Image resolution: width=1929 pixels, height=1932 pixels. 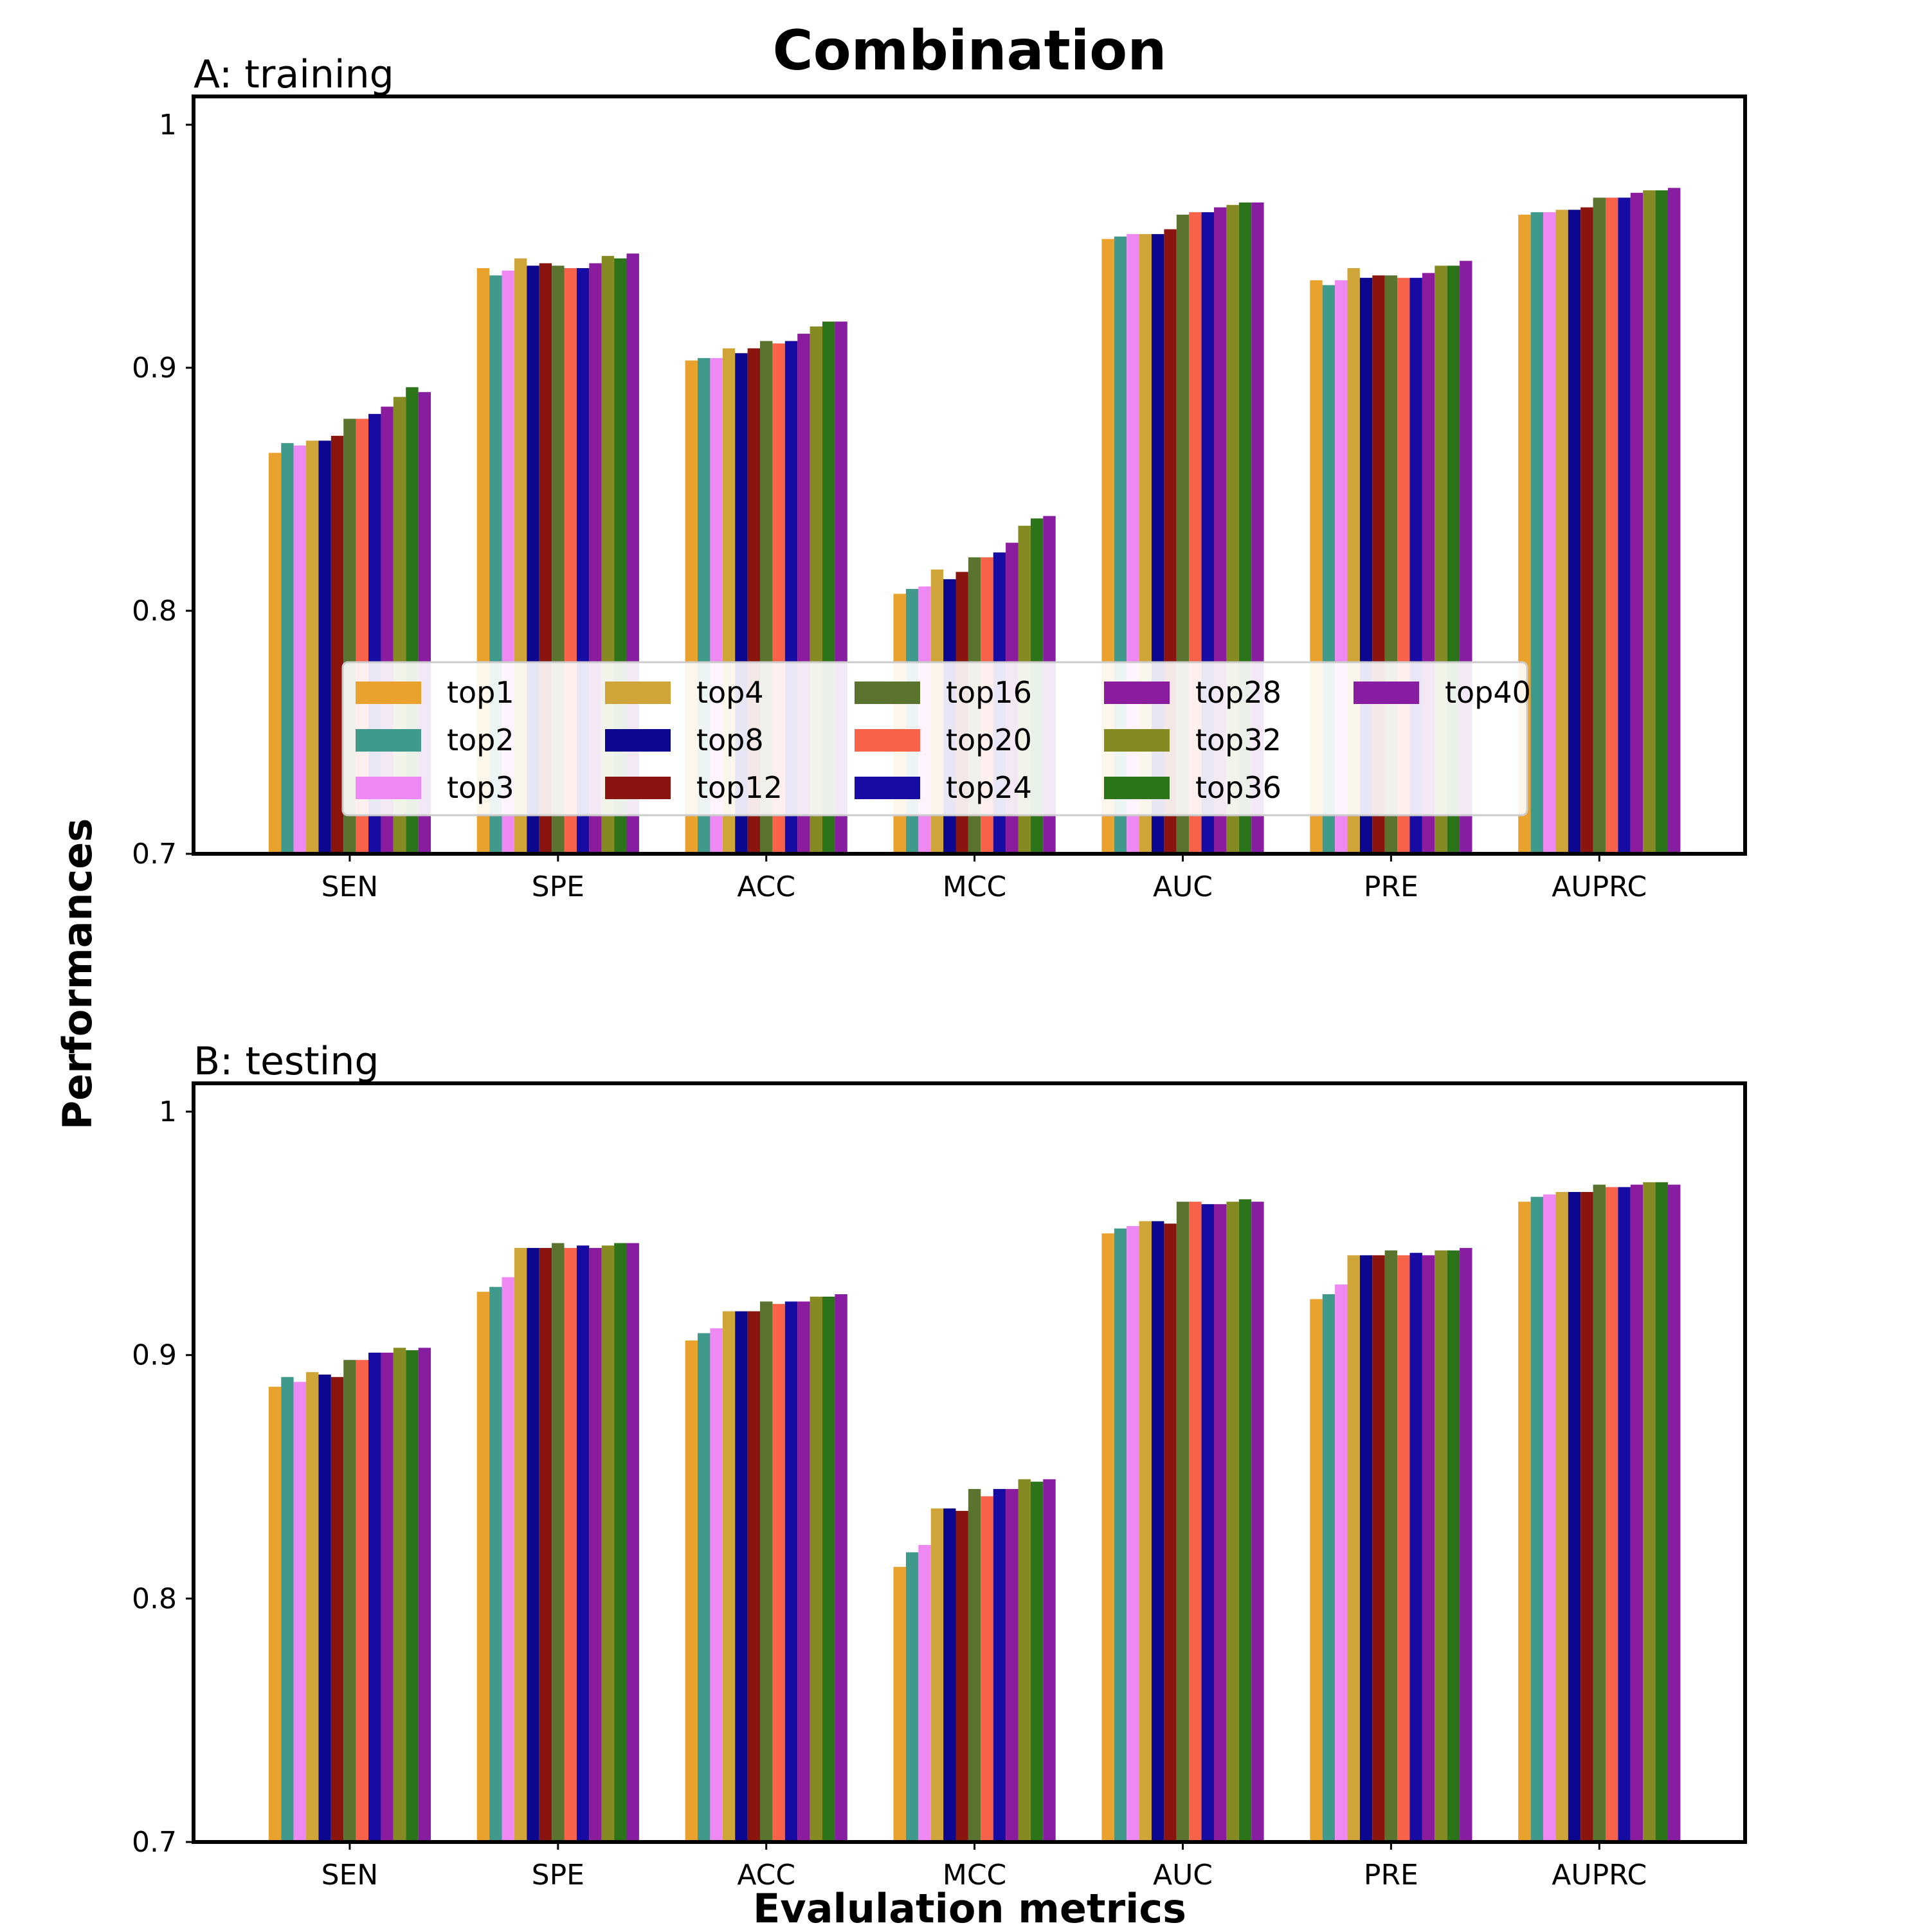 What do you see at coordinates (1183, 1522) in the screenshot?
I see `bar-top16-AUC` at bounding box center [1183, 1522].